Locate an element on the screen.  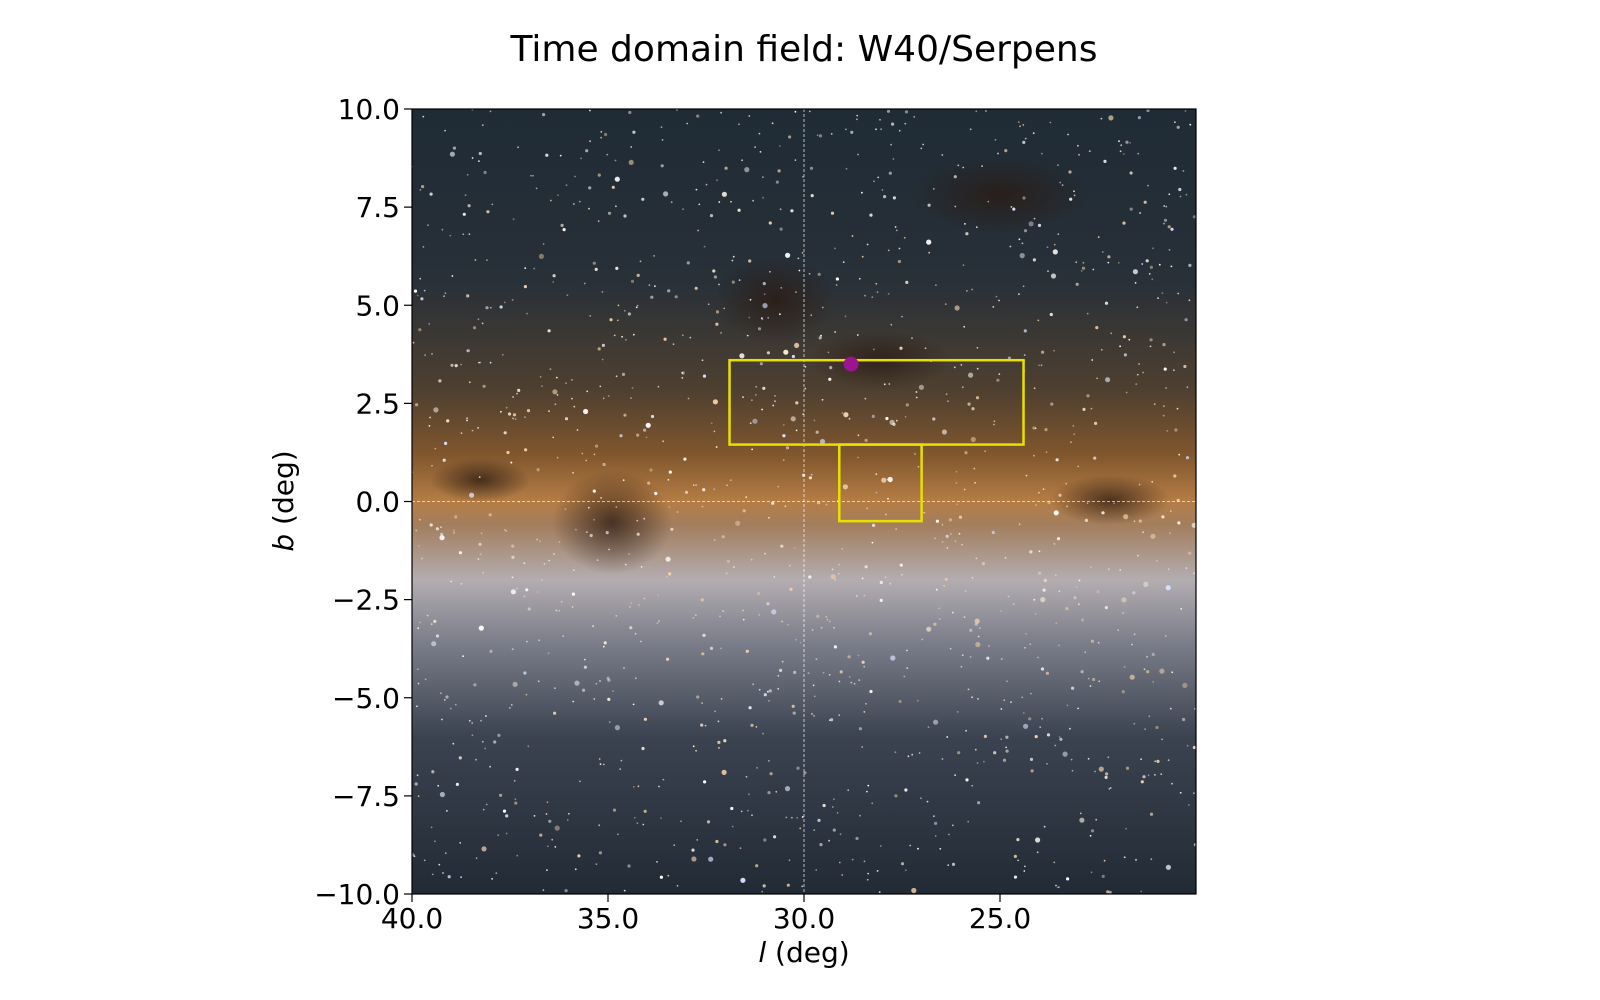
y-tick-label: 10.0 is located at coordinates (369, 109).